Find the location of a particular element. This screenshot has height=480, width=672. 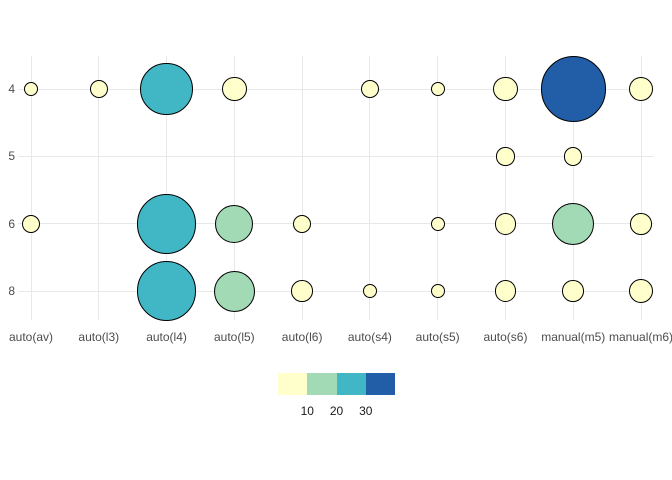

bubble-autol6-cyl8 is located at coordinates (302, 291).